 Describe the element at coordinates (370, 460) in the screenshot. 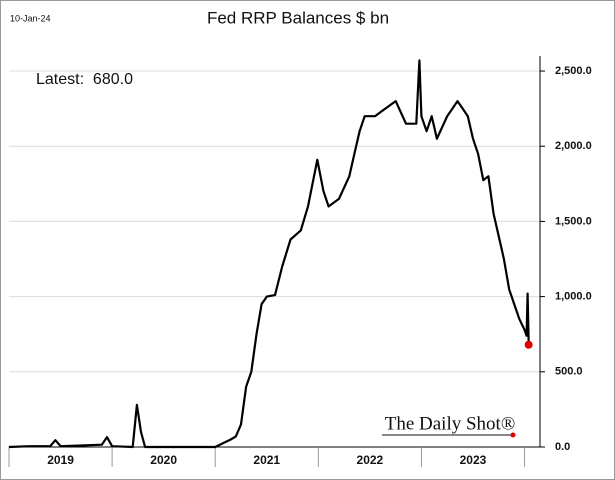

I see `x-tick-label: 2022` at that location.